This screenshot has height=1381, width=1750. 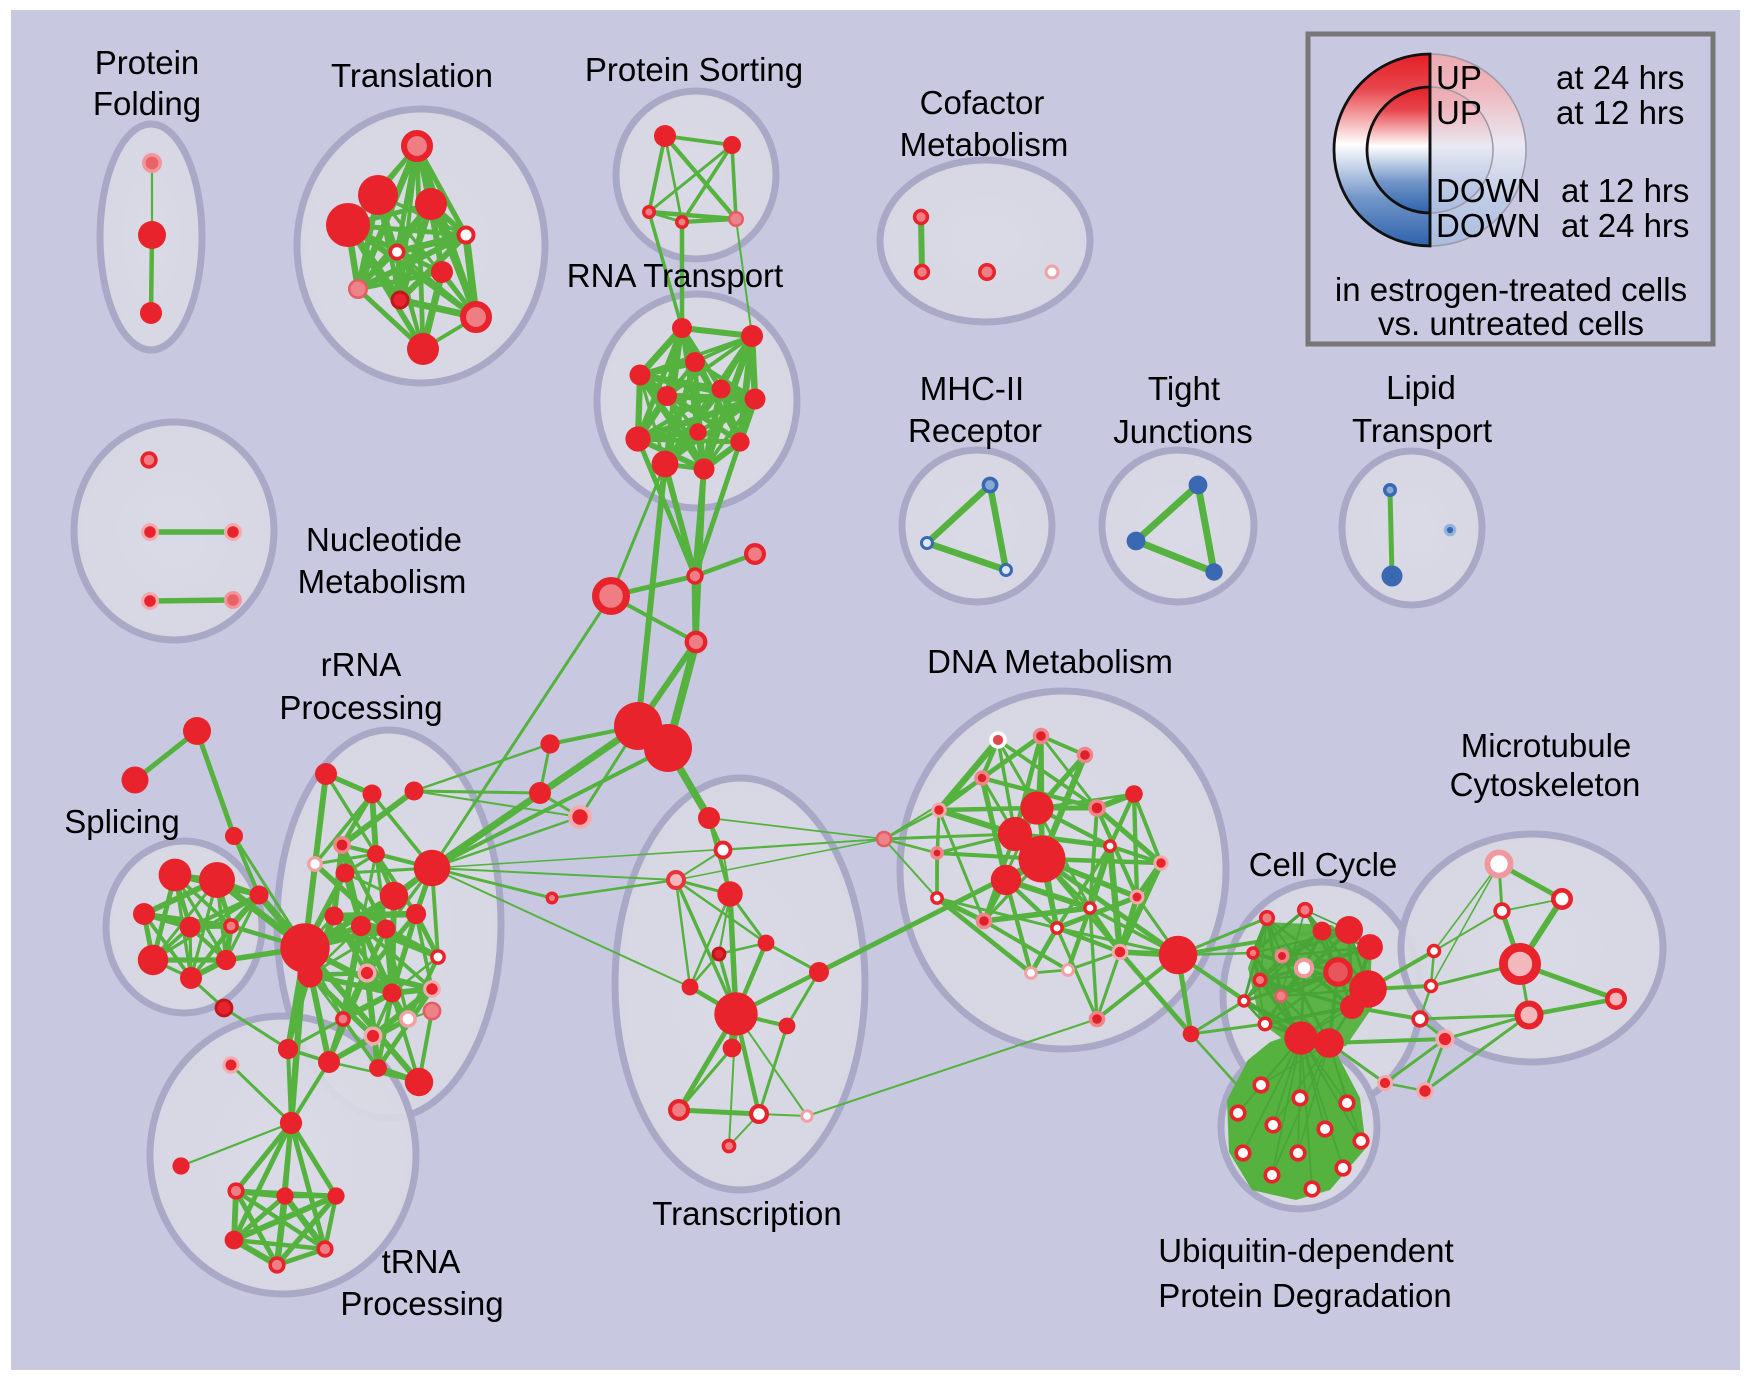 I want to click on svg-text: Lipid, so click(x=1421, y=387).